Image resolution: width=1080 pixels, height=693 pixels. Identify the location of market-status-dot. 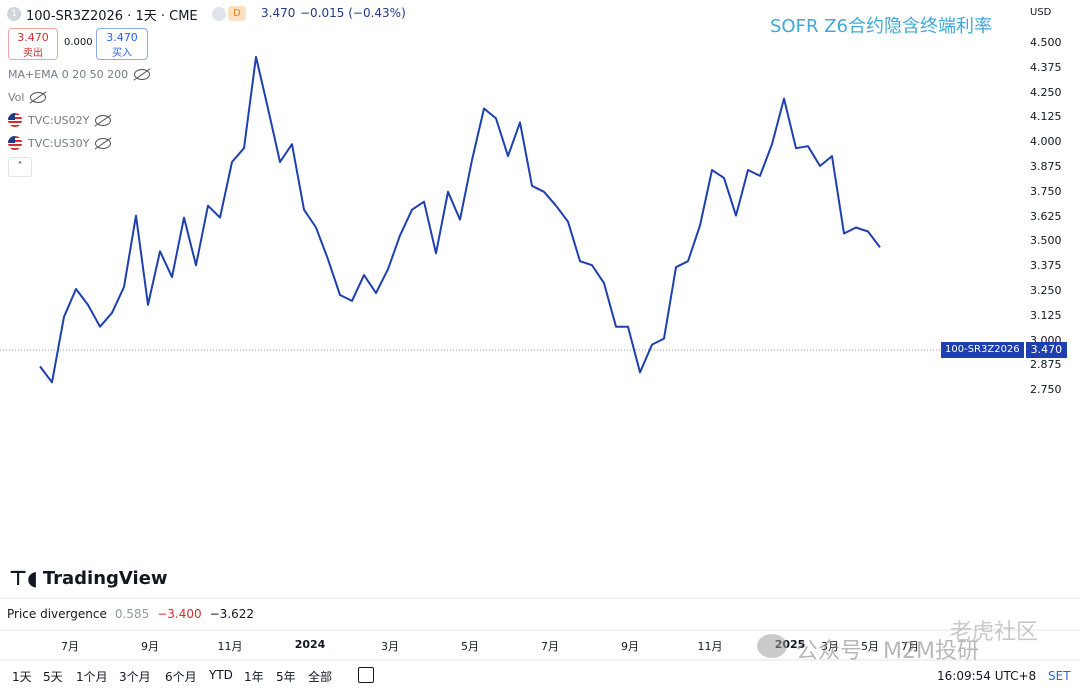
(219, 14).